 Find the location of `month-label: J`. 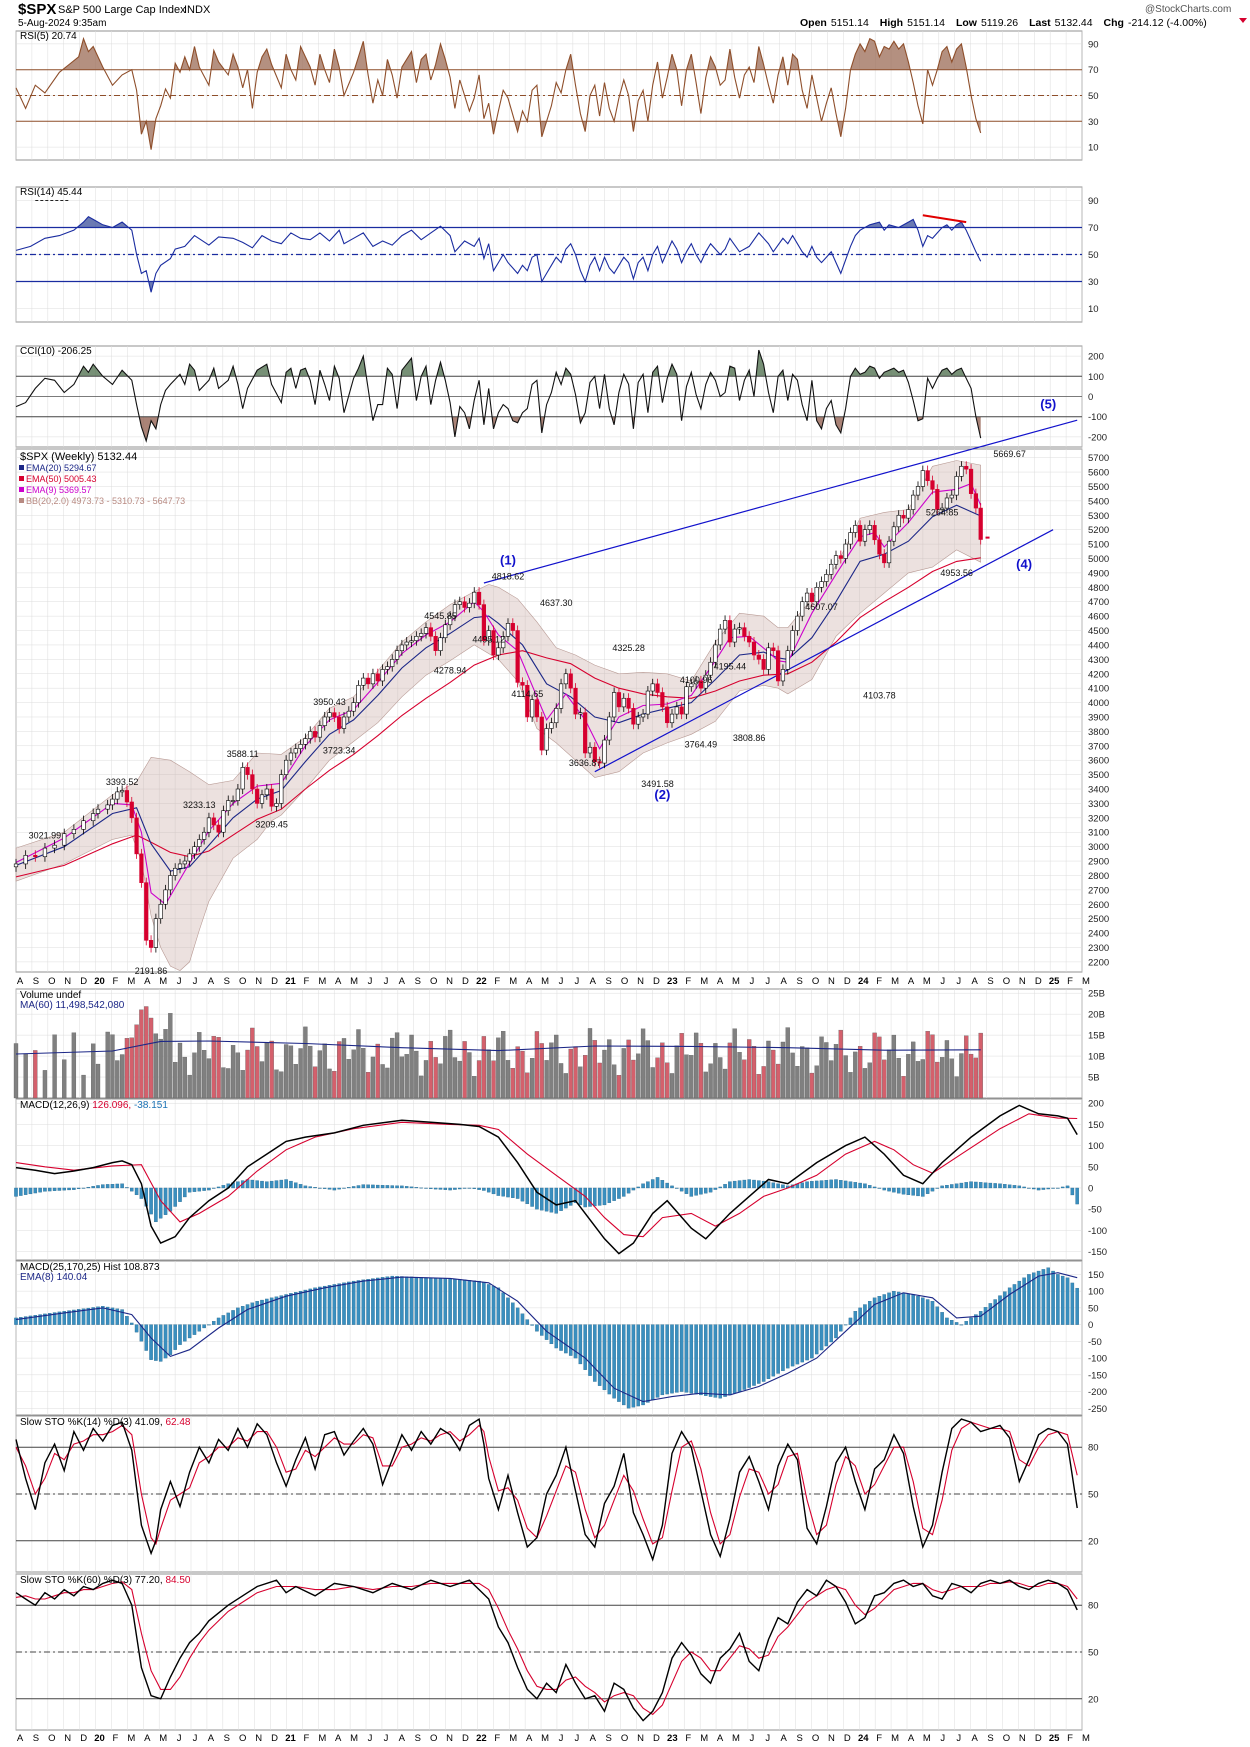

month-label: J is located at coordinates (767, 1738).